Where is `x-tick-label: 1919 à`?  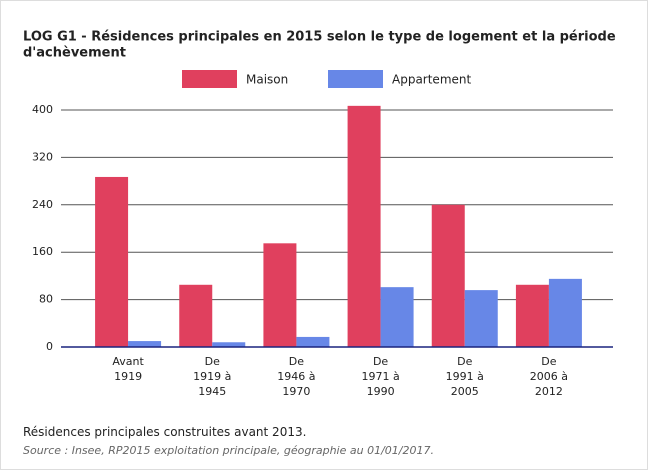 x-tick-label: 1919 à is located at coordinates (212, 376).